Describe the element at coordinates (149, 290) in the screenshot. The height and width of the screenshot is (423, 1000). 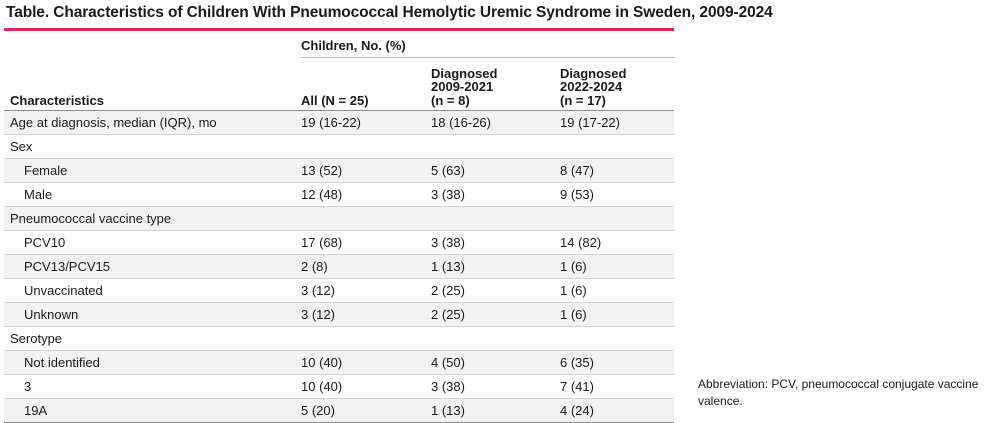
I see `row-label: Unvaccinated` at that location.